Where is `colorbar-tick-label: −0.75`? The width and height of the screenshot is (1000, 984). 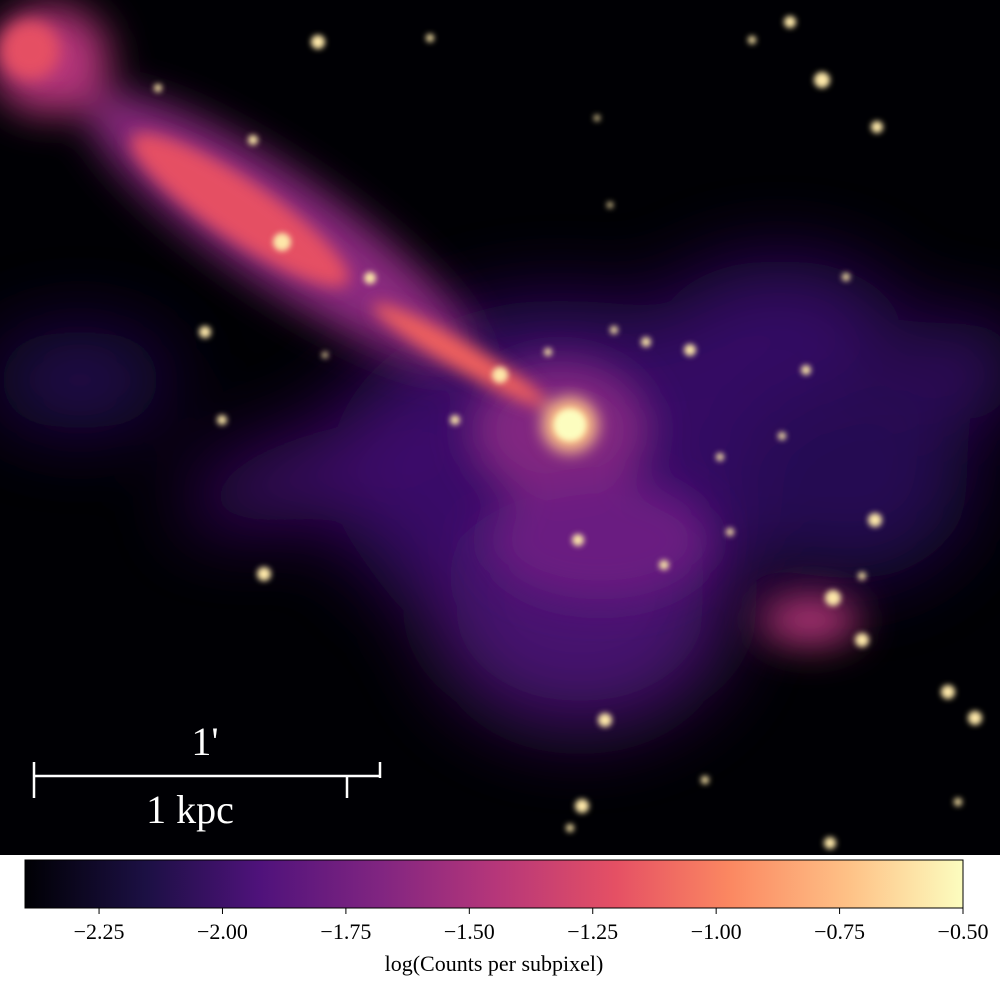 colorbar-tick-label: −0.75 is located at coordinates (839, 931).